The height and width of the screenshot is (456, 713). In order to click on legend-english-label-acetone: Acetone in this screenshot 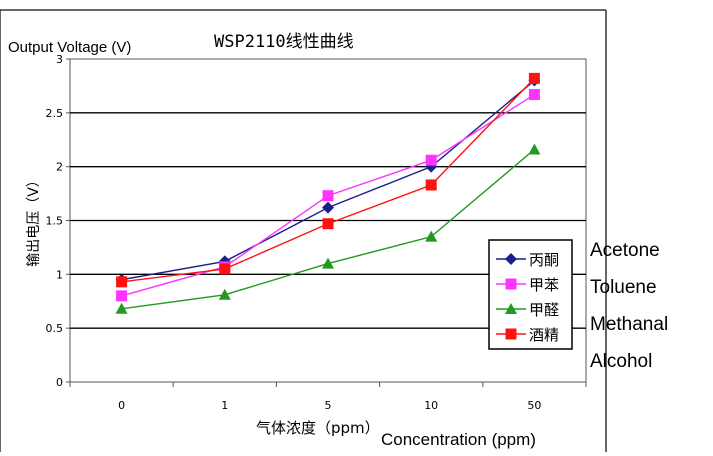, I will do `click(625, 250)`.